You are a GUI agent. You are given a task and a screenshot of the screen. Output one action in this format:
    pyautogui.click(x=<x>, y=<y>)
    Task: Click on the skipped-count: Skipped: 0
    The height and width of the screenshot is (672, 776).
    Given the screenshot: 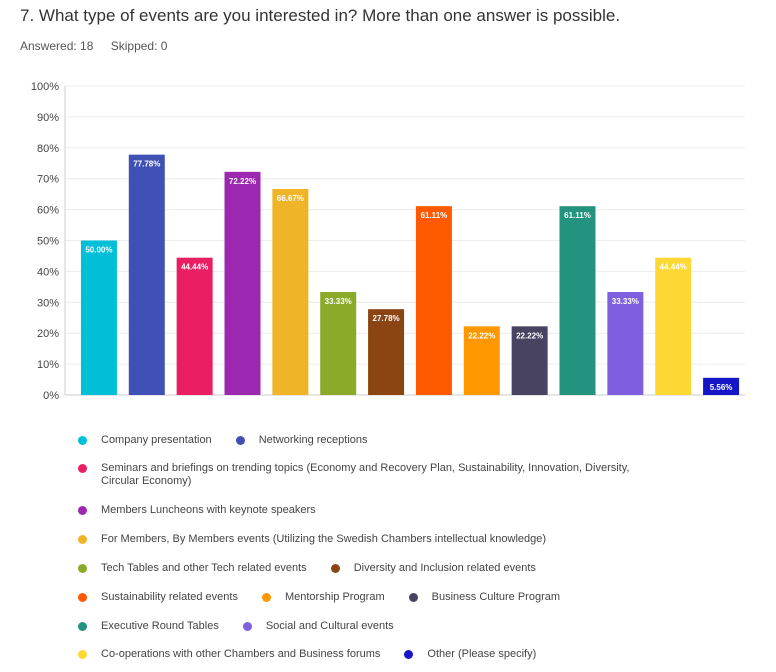 What is the action you would take?
    pyautogui.click(x=139, y=46)
    